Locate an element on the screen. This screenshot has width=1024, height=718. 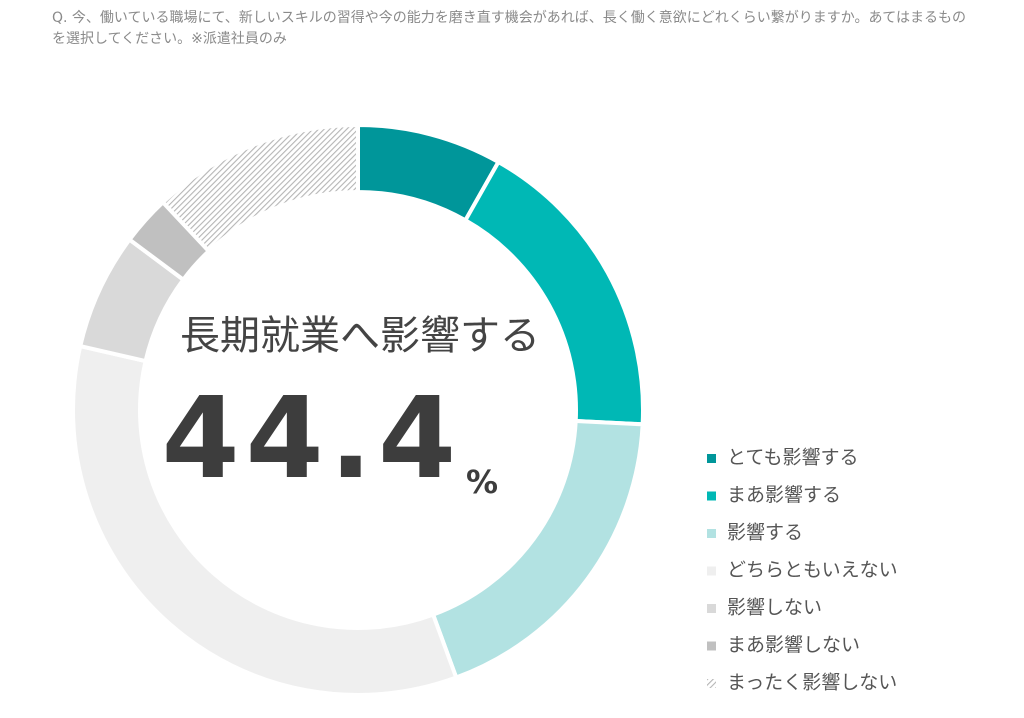
legend-label: まったく影響しない is located at coordinates (812, 683).